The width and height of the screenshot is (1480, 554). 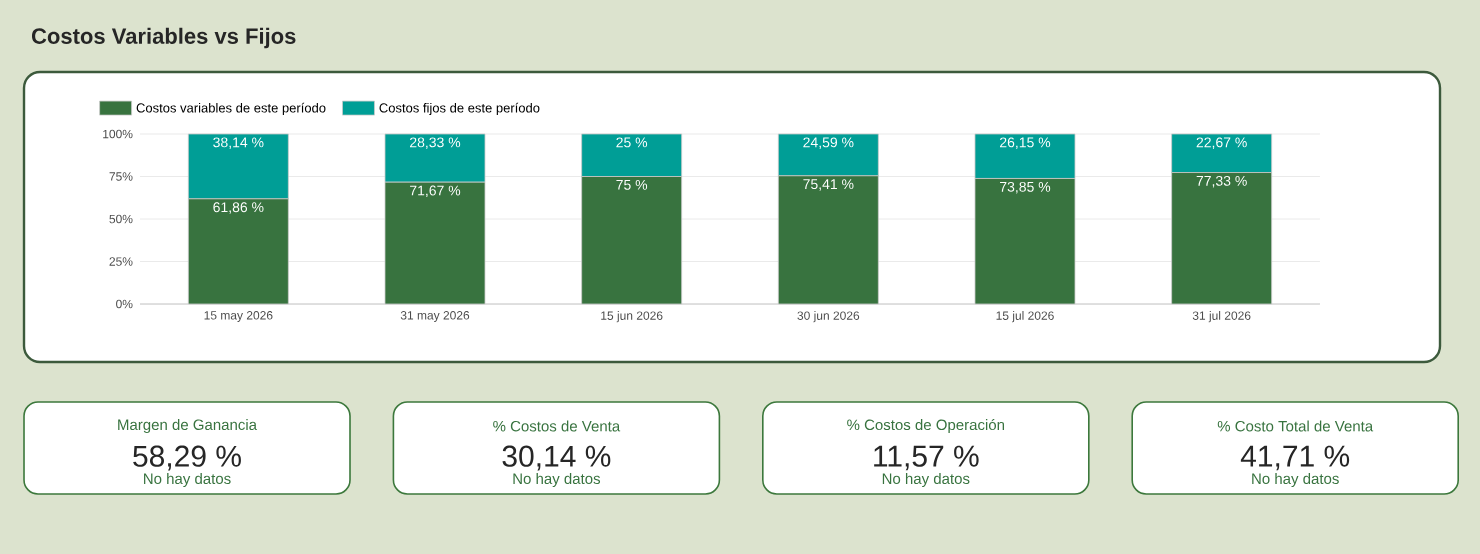 I want to click on text: 30,14 %, so click(x=556, y=458).